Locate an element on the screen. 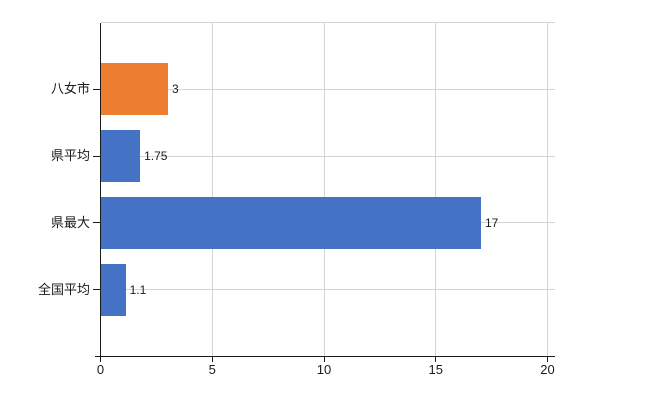 The width and height of the screenshot is (650, 400). x-axis-tick-label: 5 is located at coordinates (212, 369).